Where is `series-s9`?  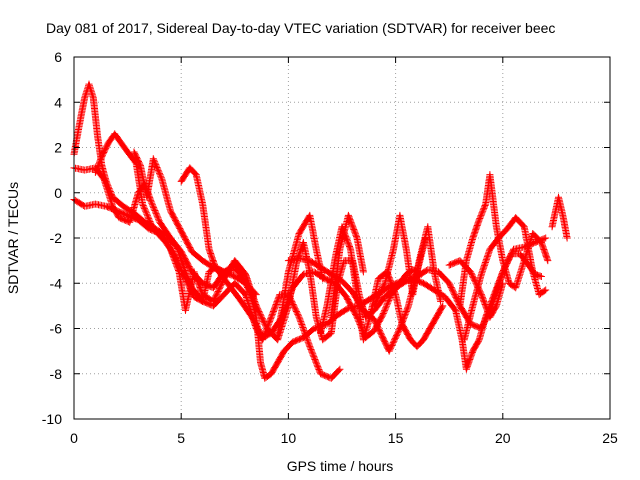 series-s9 is located at coordinates (382, 287).